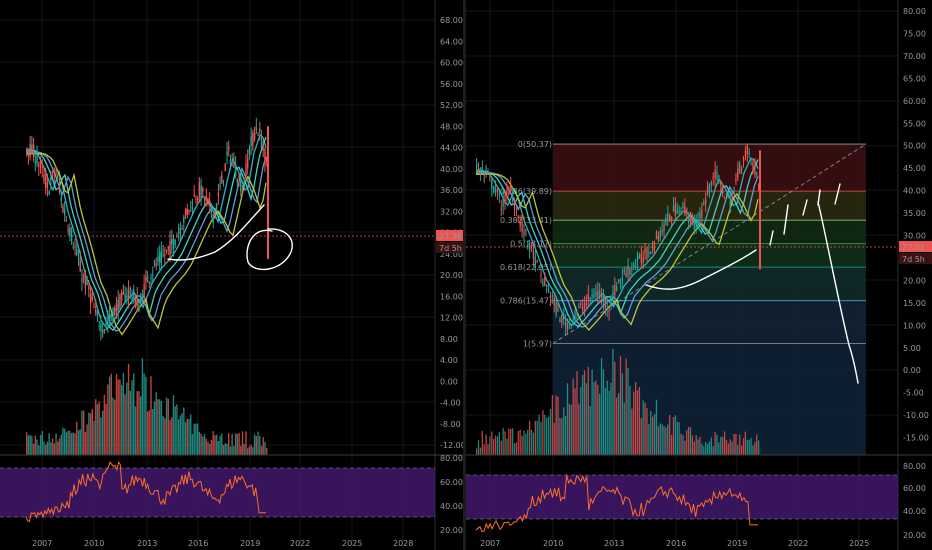  Describe the element at coordinates (526, 191) in the screenshot. I see `fib-level-label: 0.236(39.89)` at that location.